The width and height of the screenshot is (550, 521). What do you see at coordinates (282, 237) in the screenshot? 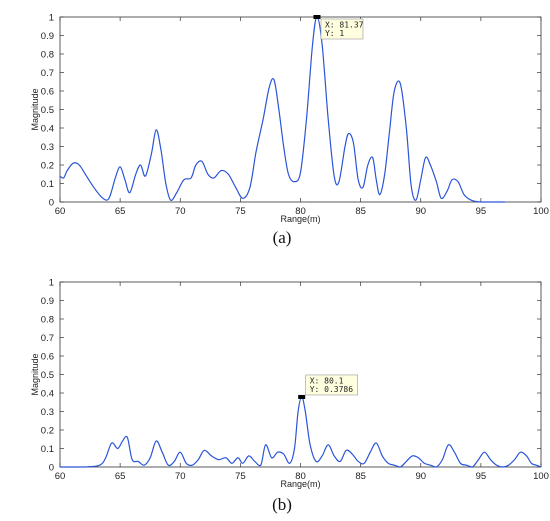
I see `caption-a: (a)` at bounding box center [282, 237].